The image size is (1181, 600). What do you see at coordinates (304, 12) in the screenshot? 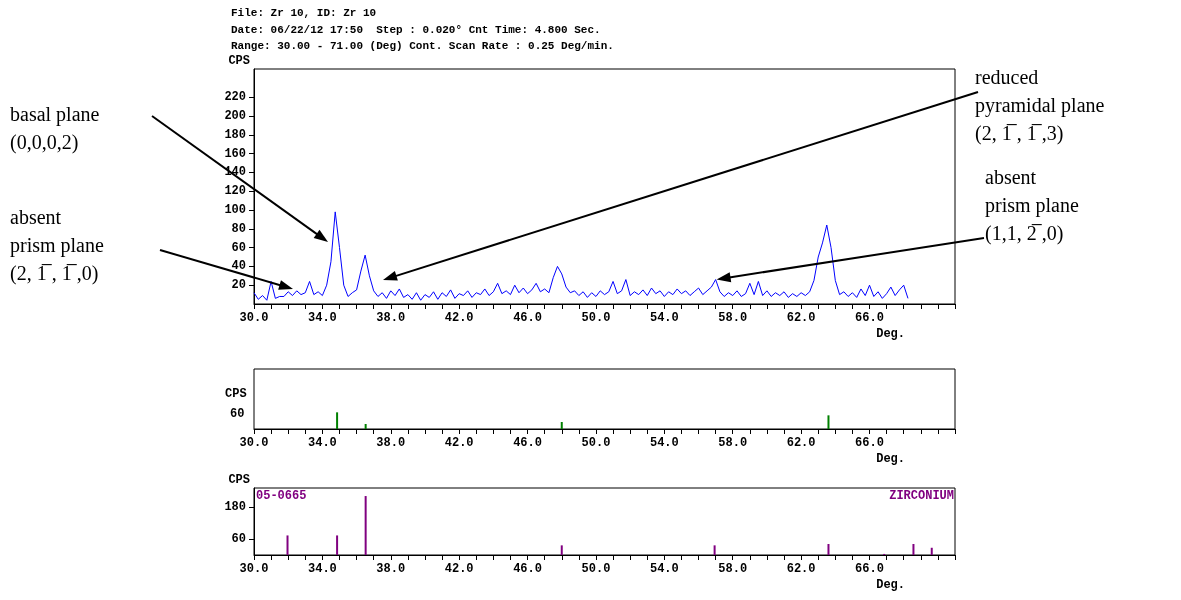
I see `chart-title: File: Zr 10, ID: Zr 10` at bounding box center [304, 12].